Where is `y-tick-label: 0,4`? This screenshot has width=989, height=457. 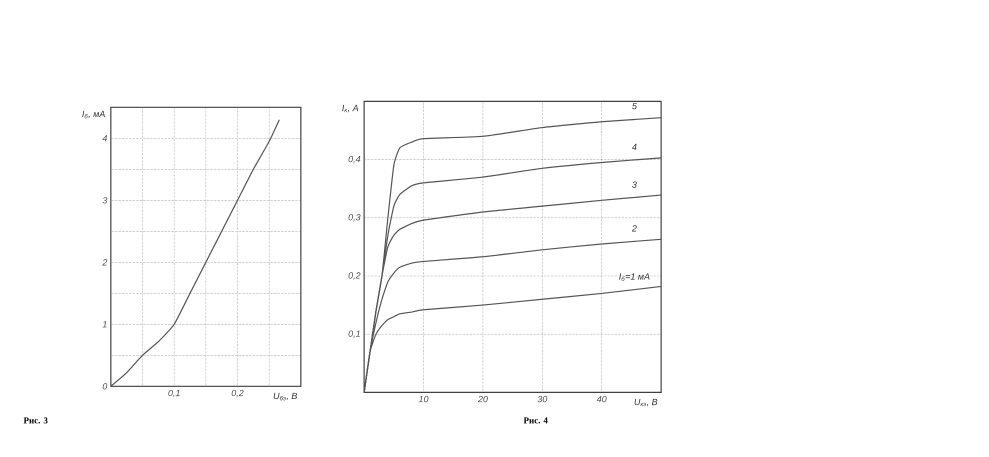 y-tick-label: 0,4 is located at coordinates (354, 160).